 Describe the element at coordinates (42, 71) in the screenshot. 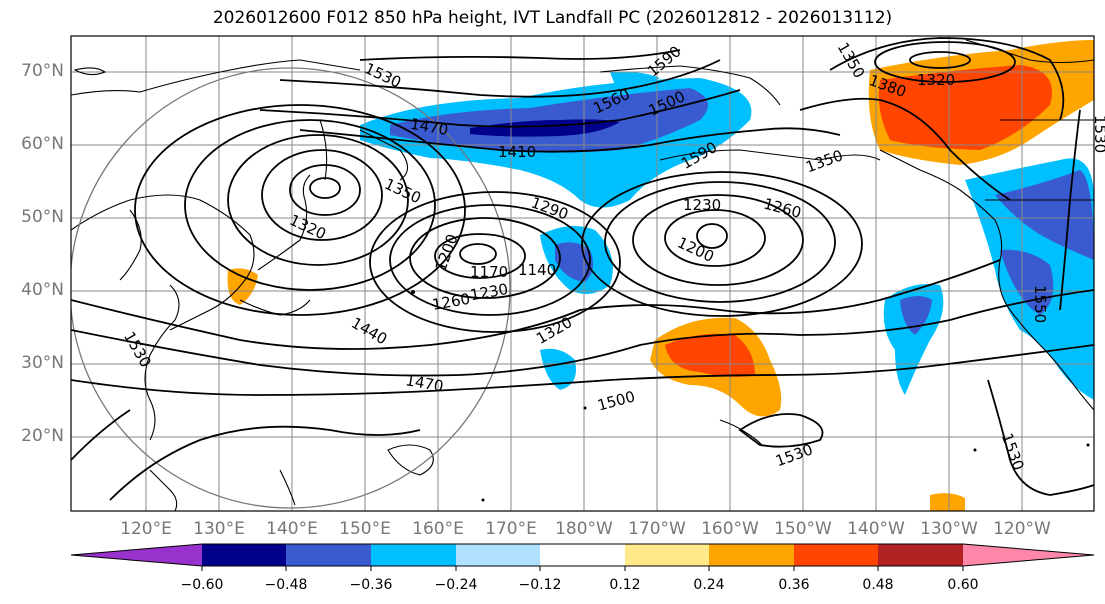

I see `lat-label: 70°N` at that location.